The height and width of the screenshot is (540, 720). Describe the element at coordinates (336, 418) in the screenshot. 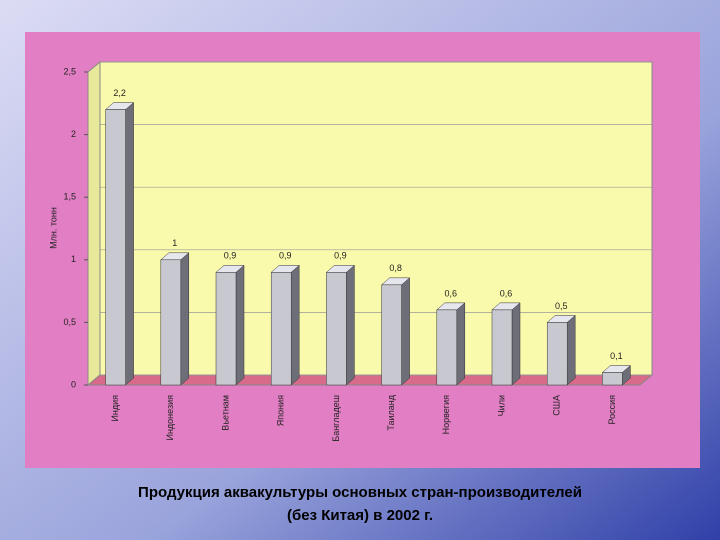

I see `x-tick-label: Бангладеш` at that location.